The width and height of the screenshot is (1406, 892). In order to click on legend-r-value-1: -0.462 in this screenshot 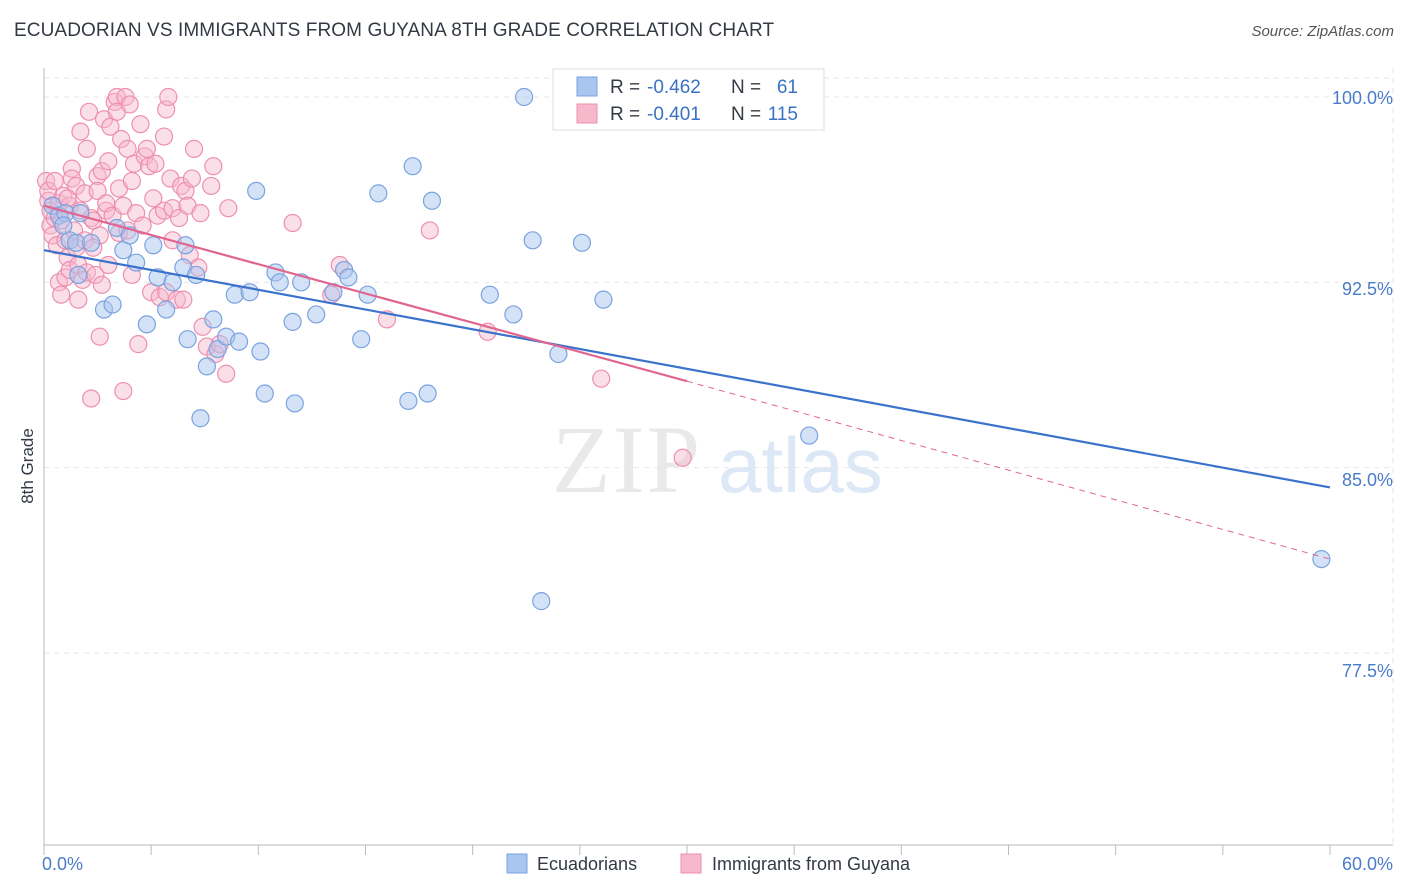, I will do `click(674, 87)`.